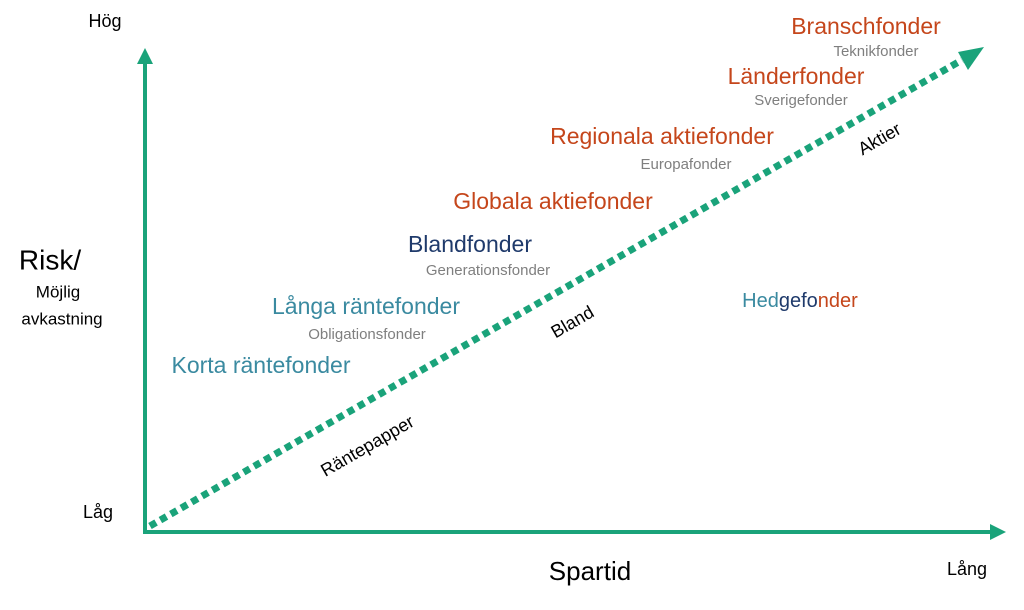 The width and height of the screenshot is (1024, 610). I want to click on fund-name: Korta räntefonder, so click(260, 365).